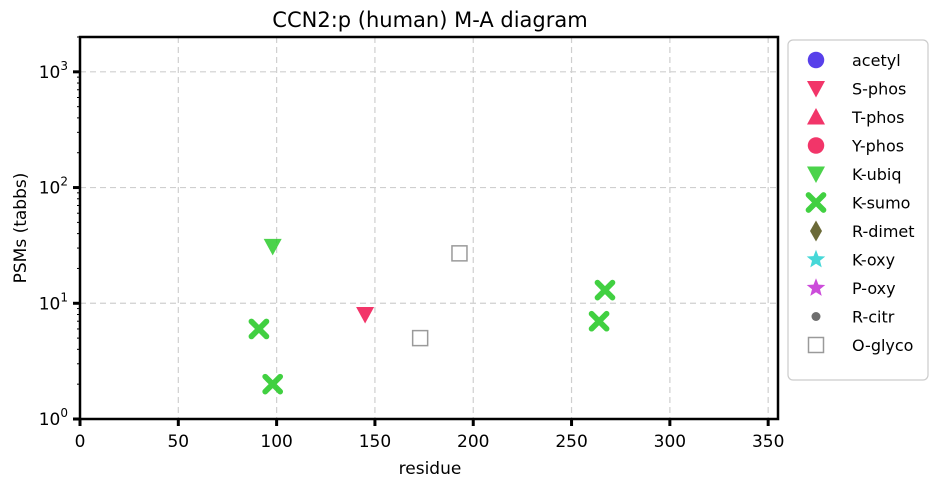 The height and width of the screenshot is (492, 941). I want to click on x-tick-label: 100, so click(276, 442).